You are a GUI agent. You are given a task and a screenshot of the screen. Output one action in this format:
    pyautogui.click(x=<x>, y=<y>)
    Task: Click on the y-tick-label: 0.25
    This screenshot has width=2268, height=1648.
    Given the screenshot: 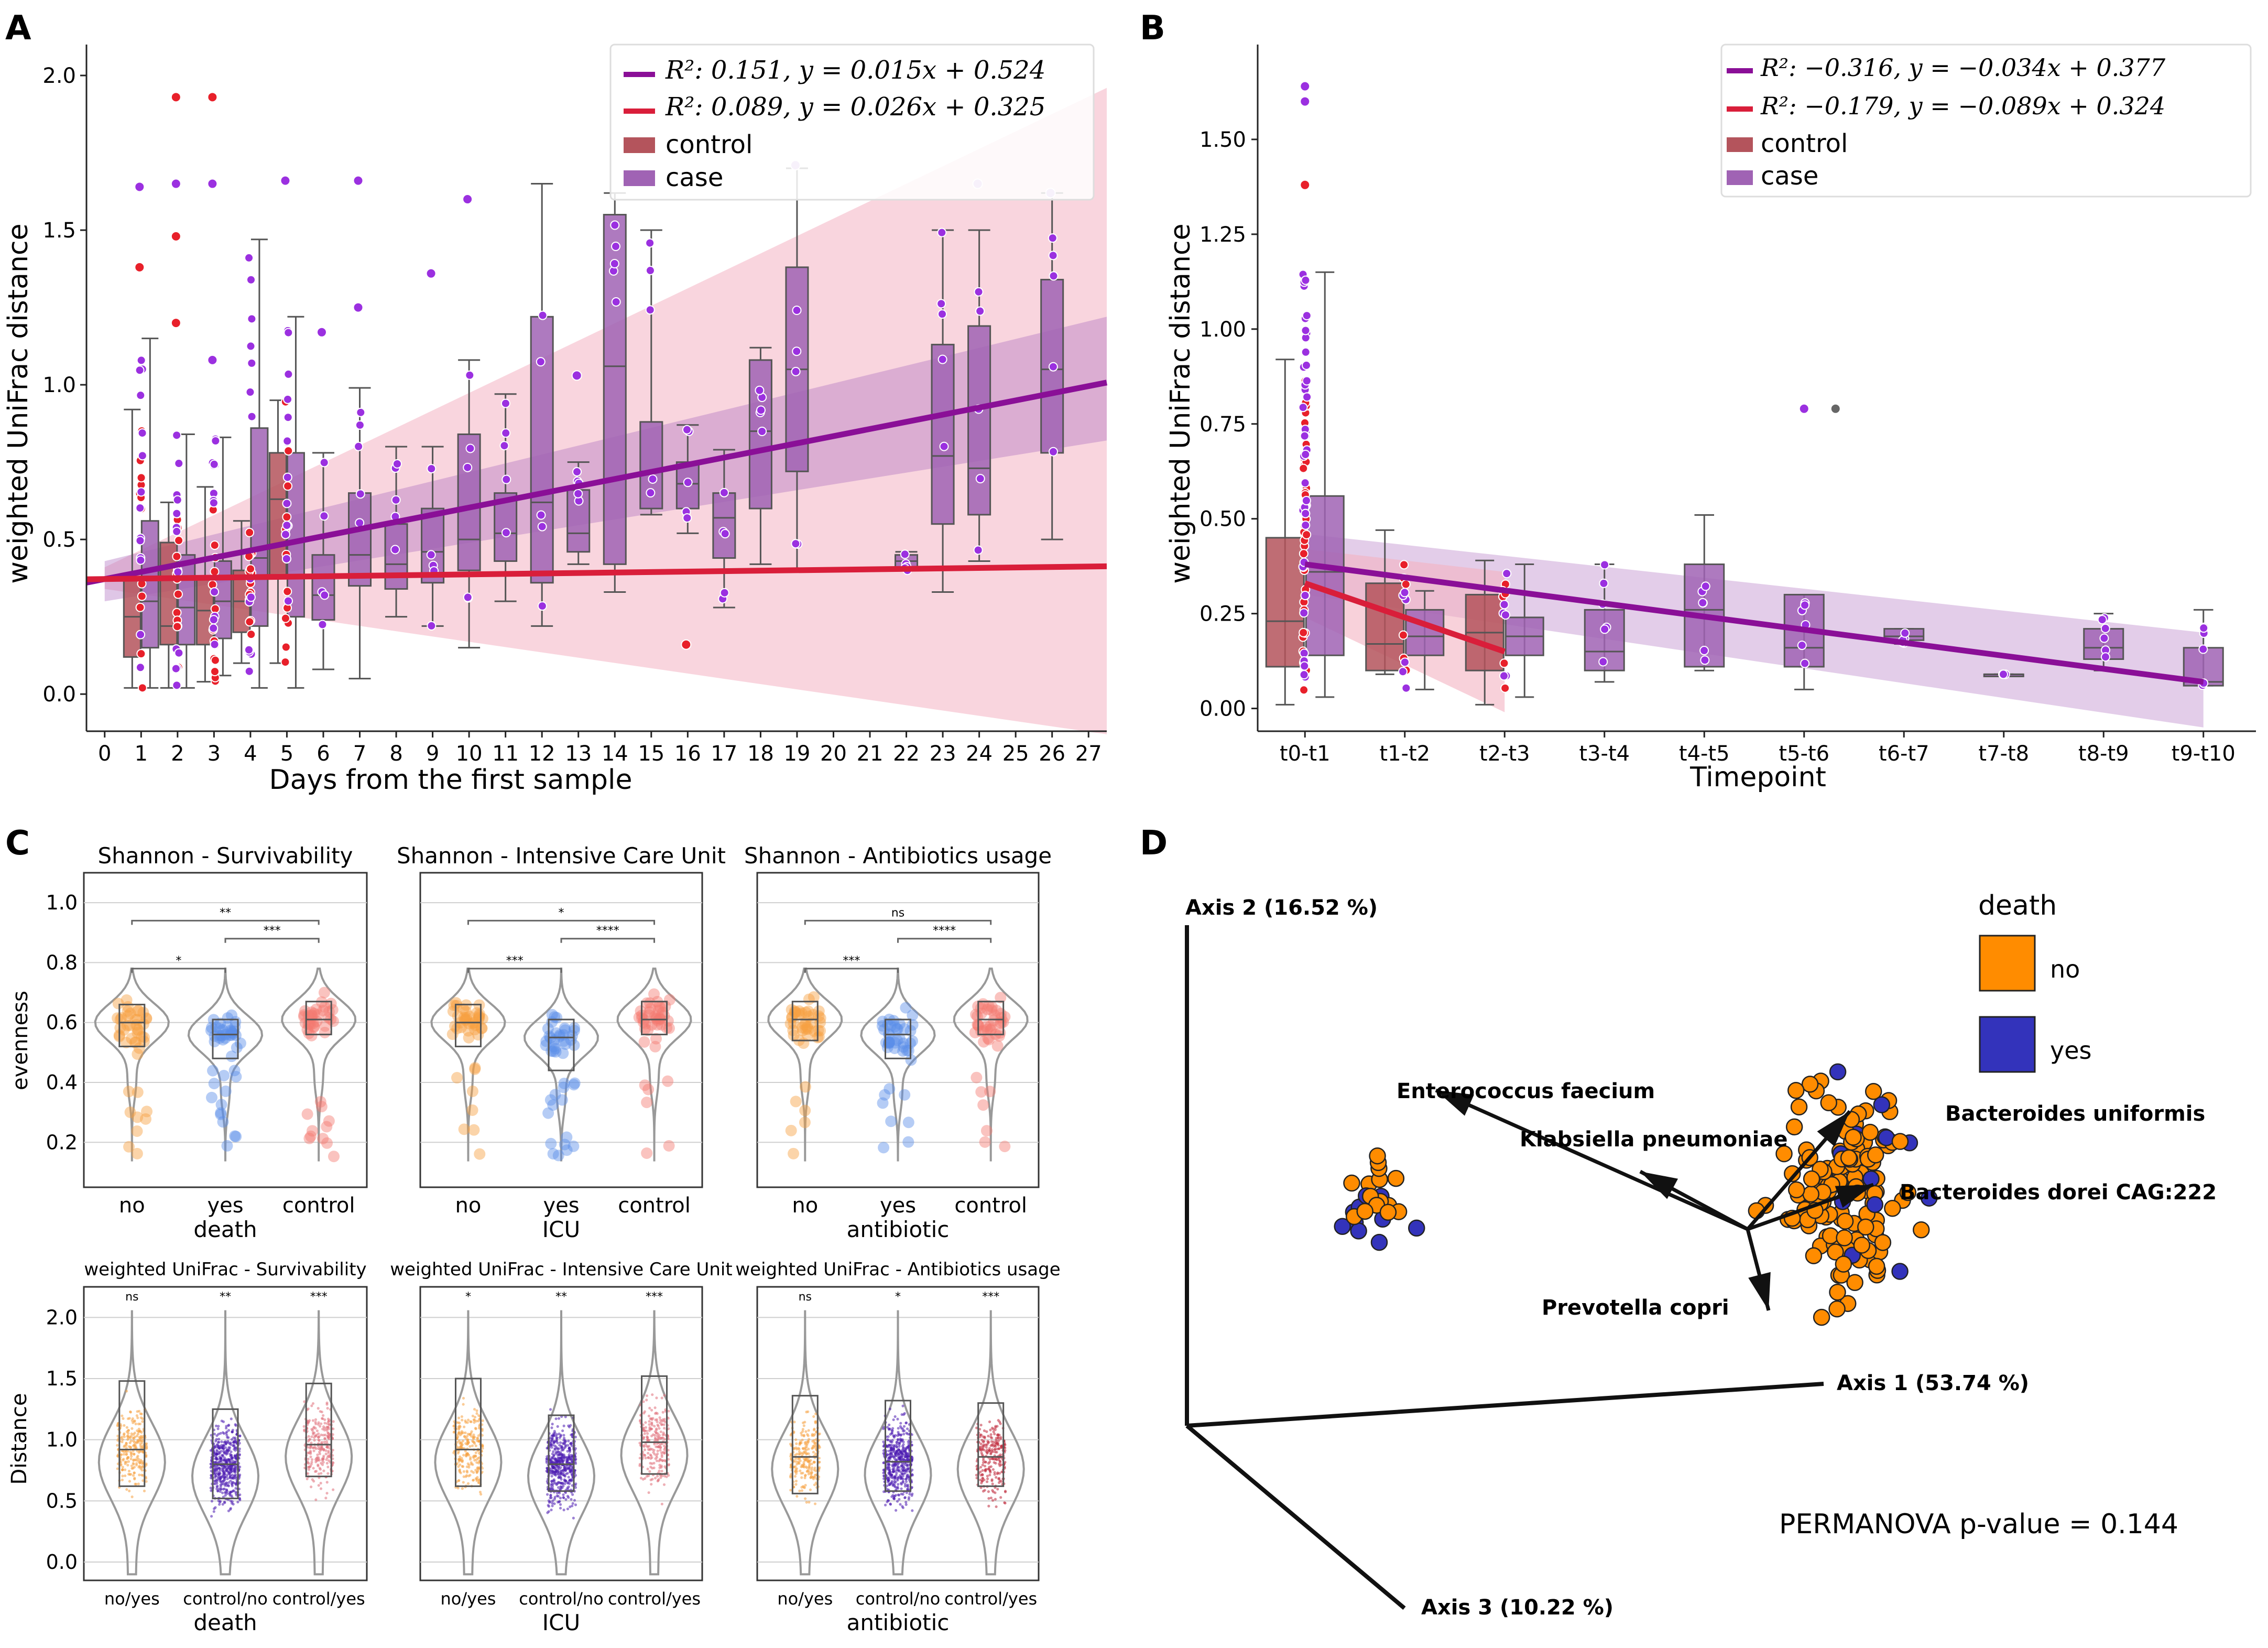 What is the action you would take?
    pyautogui.click(x=1223, y=614)
    